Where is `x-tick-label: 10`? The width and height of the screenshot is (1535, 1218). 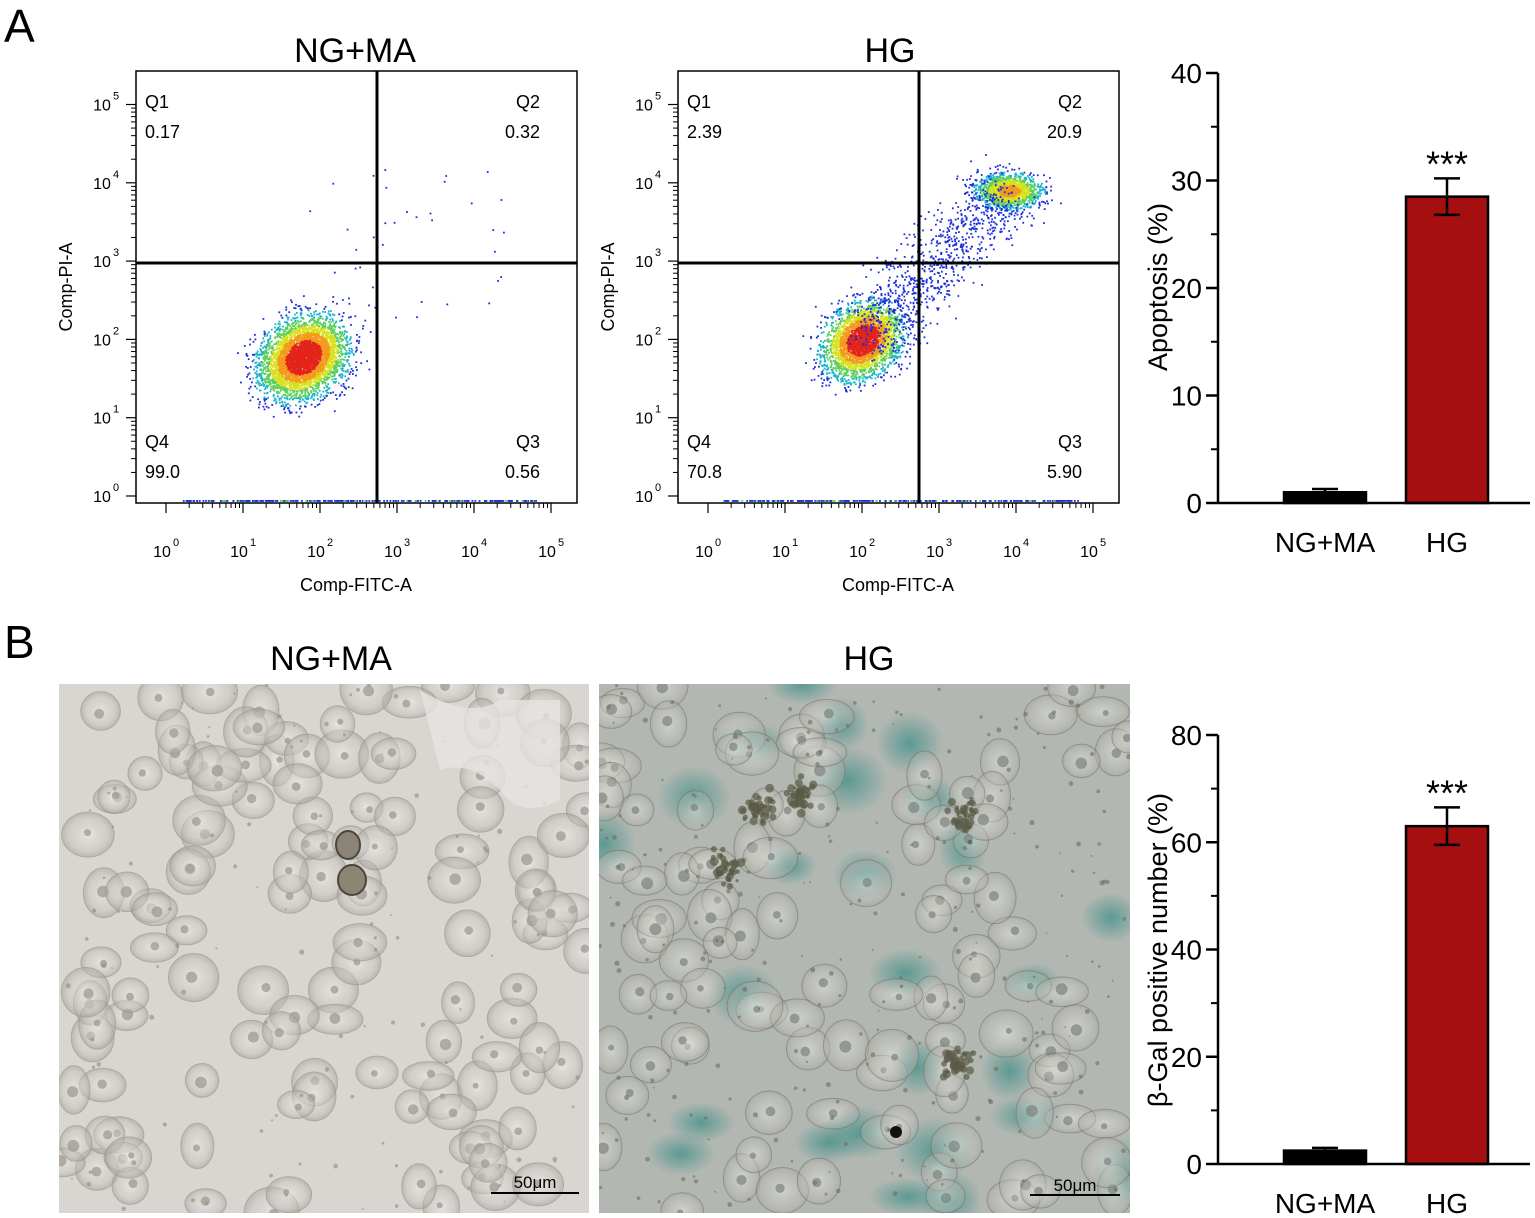
x-tick-label: 10 is located at coordinates (547, 552).